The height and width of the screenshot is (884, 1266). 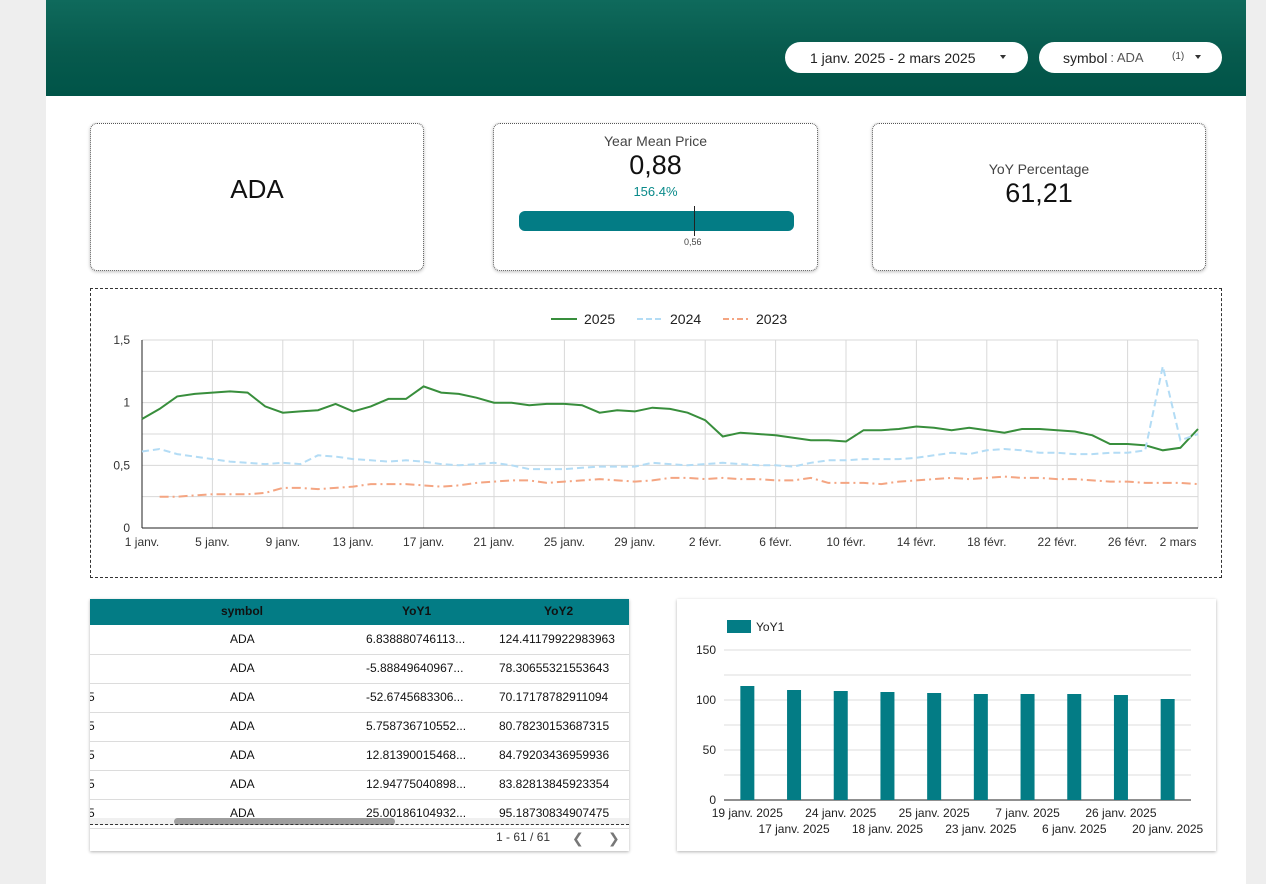 What do you see at coordinates (359, 698) in the screenshot?
I see `table-row: 5 ADA -52.6745683306... 70.17178782911094` at bounding box center [359, 698].